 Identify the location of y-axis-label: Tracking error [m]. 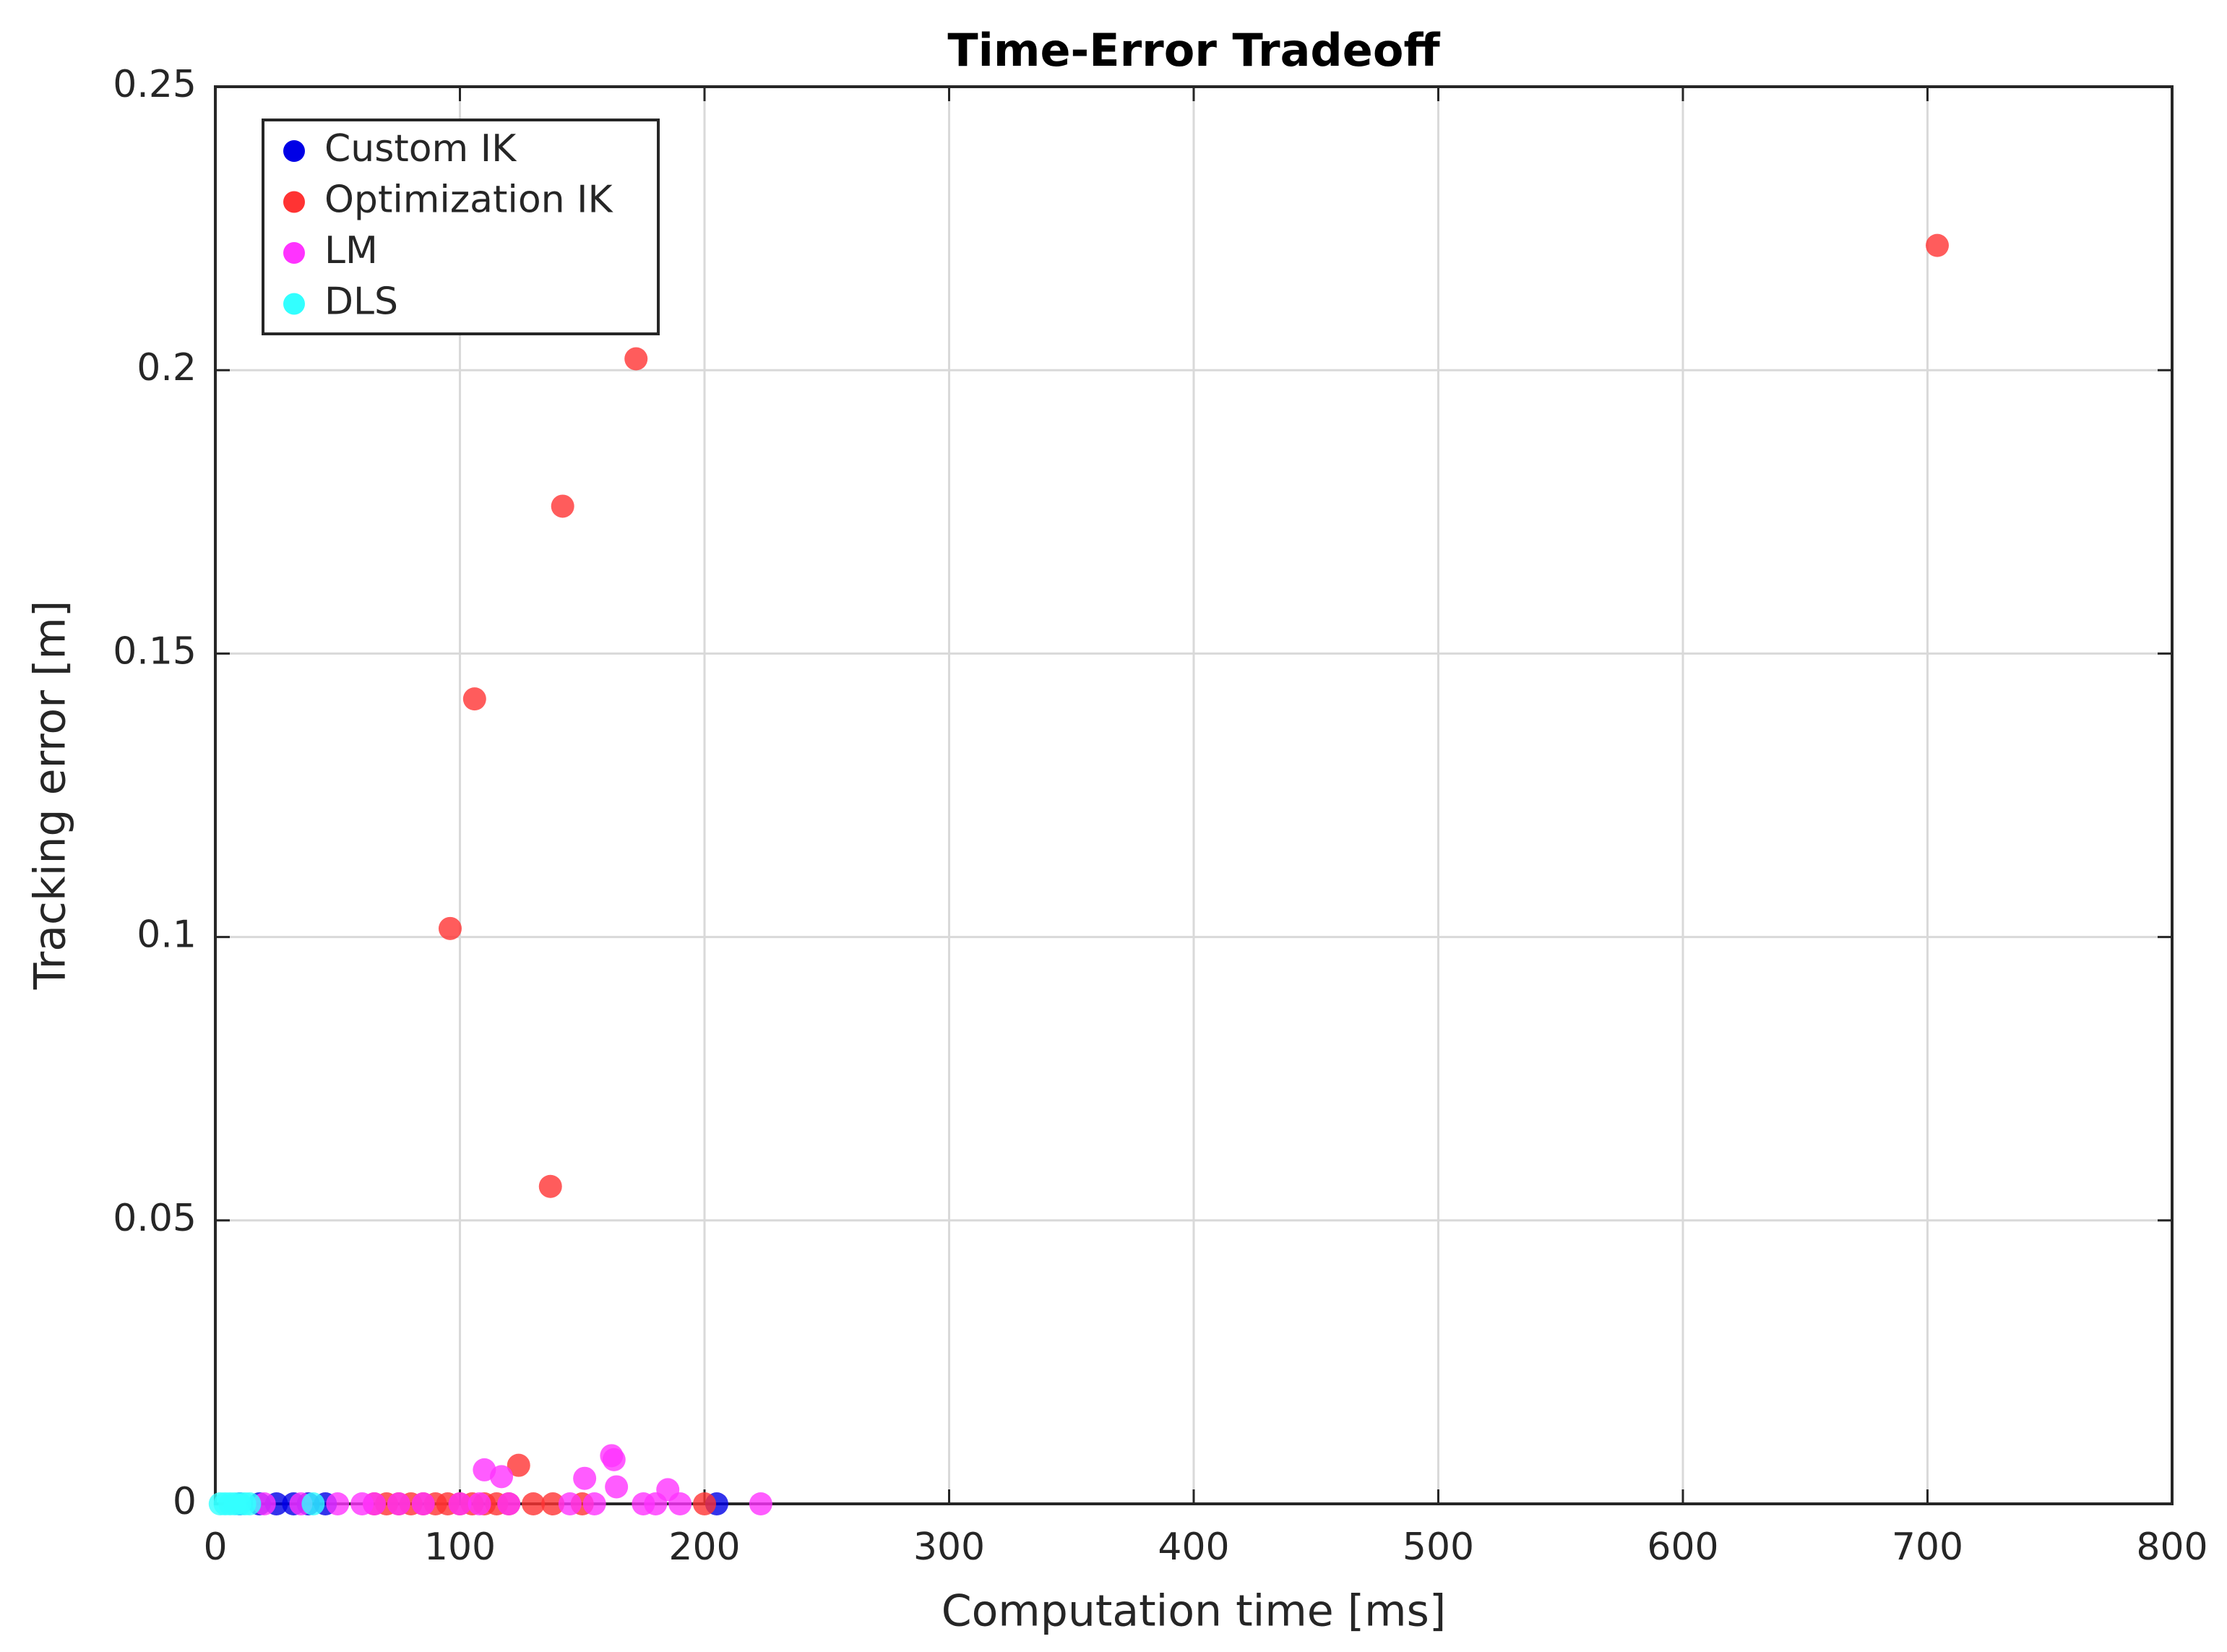
(51, 795).